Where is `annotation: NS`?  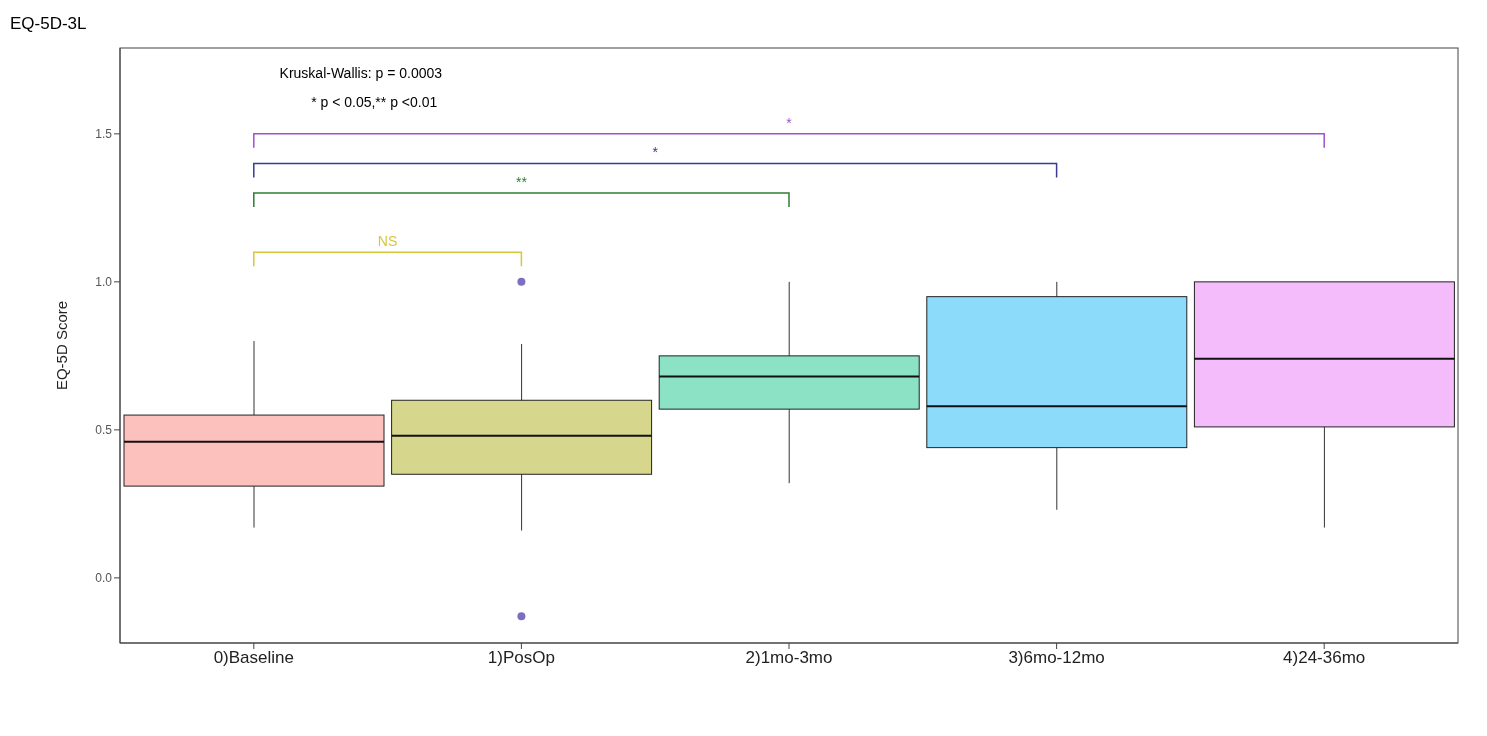
annotation: NS is located at coordinates (387, 241).